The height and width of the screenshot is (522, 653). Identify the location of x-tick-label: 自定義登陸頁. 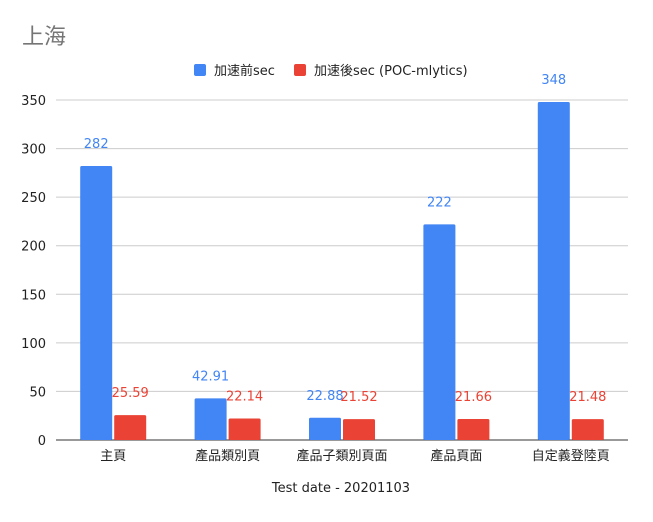
(571, 456).